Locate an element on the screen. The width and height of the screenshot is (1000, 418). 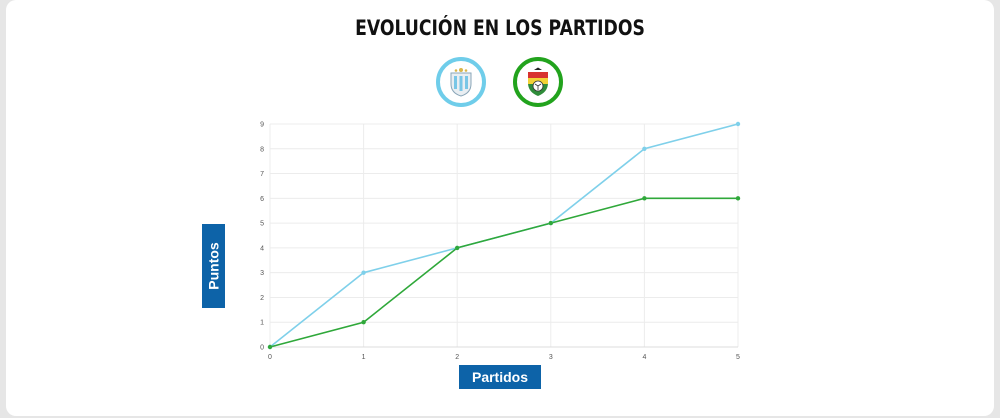
y-tick-label-8: 8 is located at coordinates (262, 149).